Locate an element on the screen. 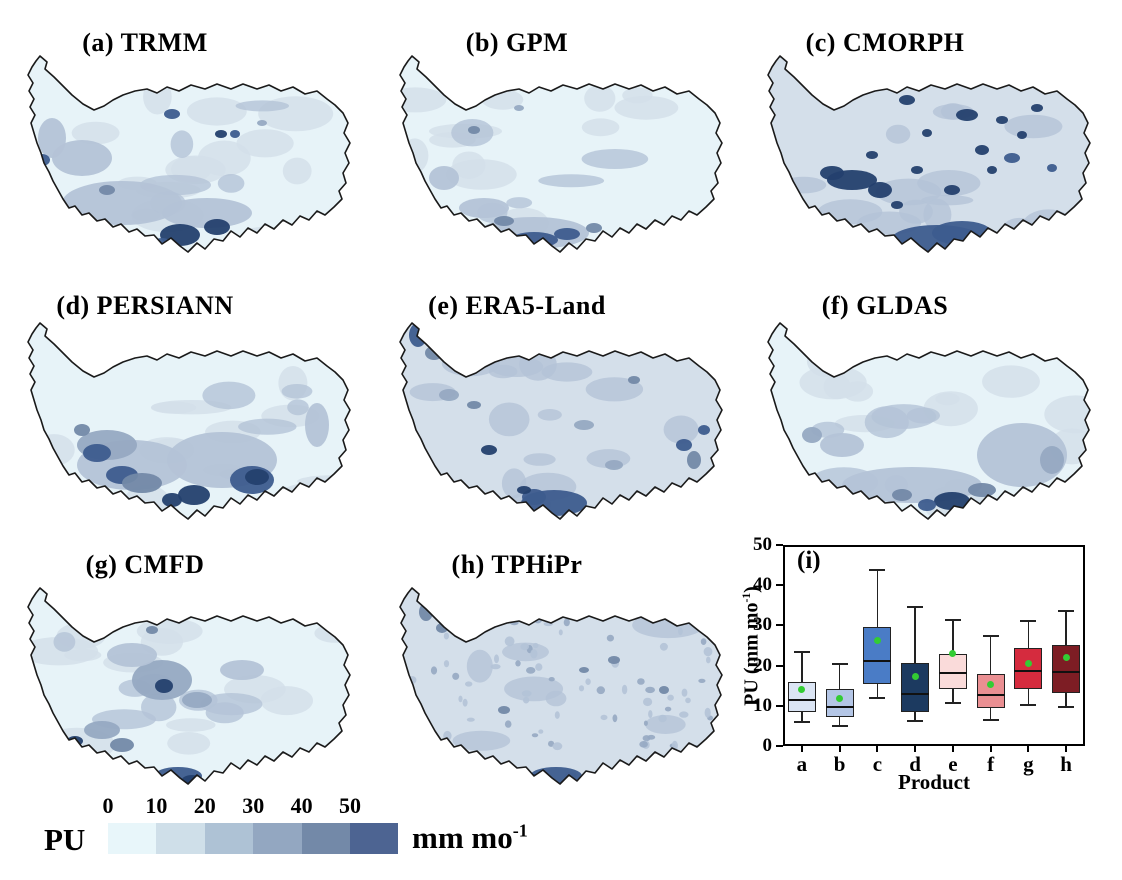 This screenshot has width=1122, height=880. boxplot-xtick-b is located at coordinates (839, 749).